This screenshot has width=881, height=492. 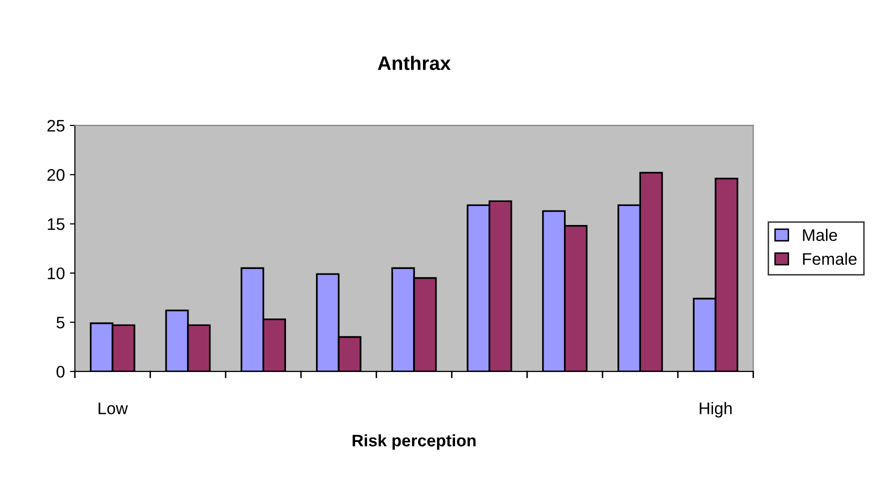 I want to click on y-tick-label: 5, so click(x=60, y=322).